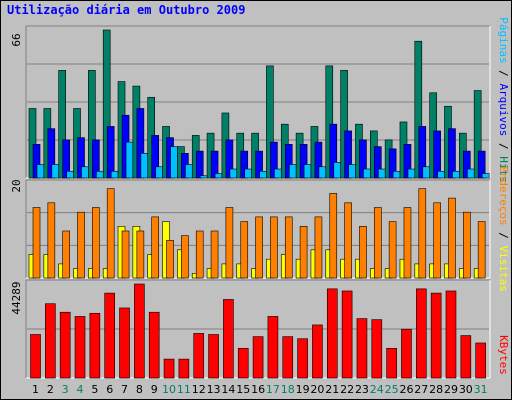  I want to click on x-tick-label: 22, so click(347, 389).